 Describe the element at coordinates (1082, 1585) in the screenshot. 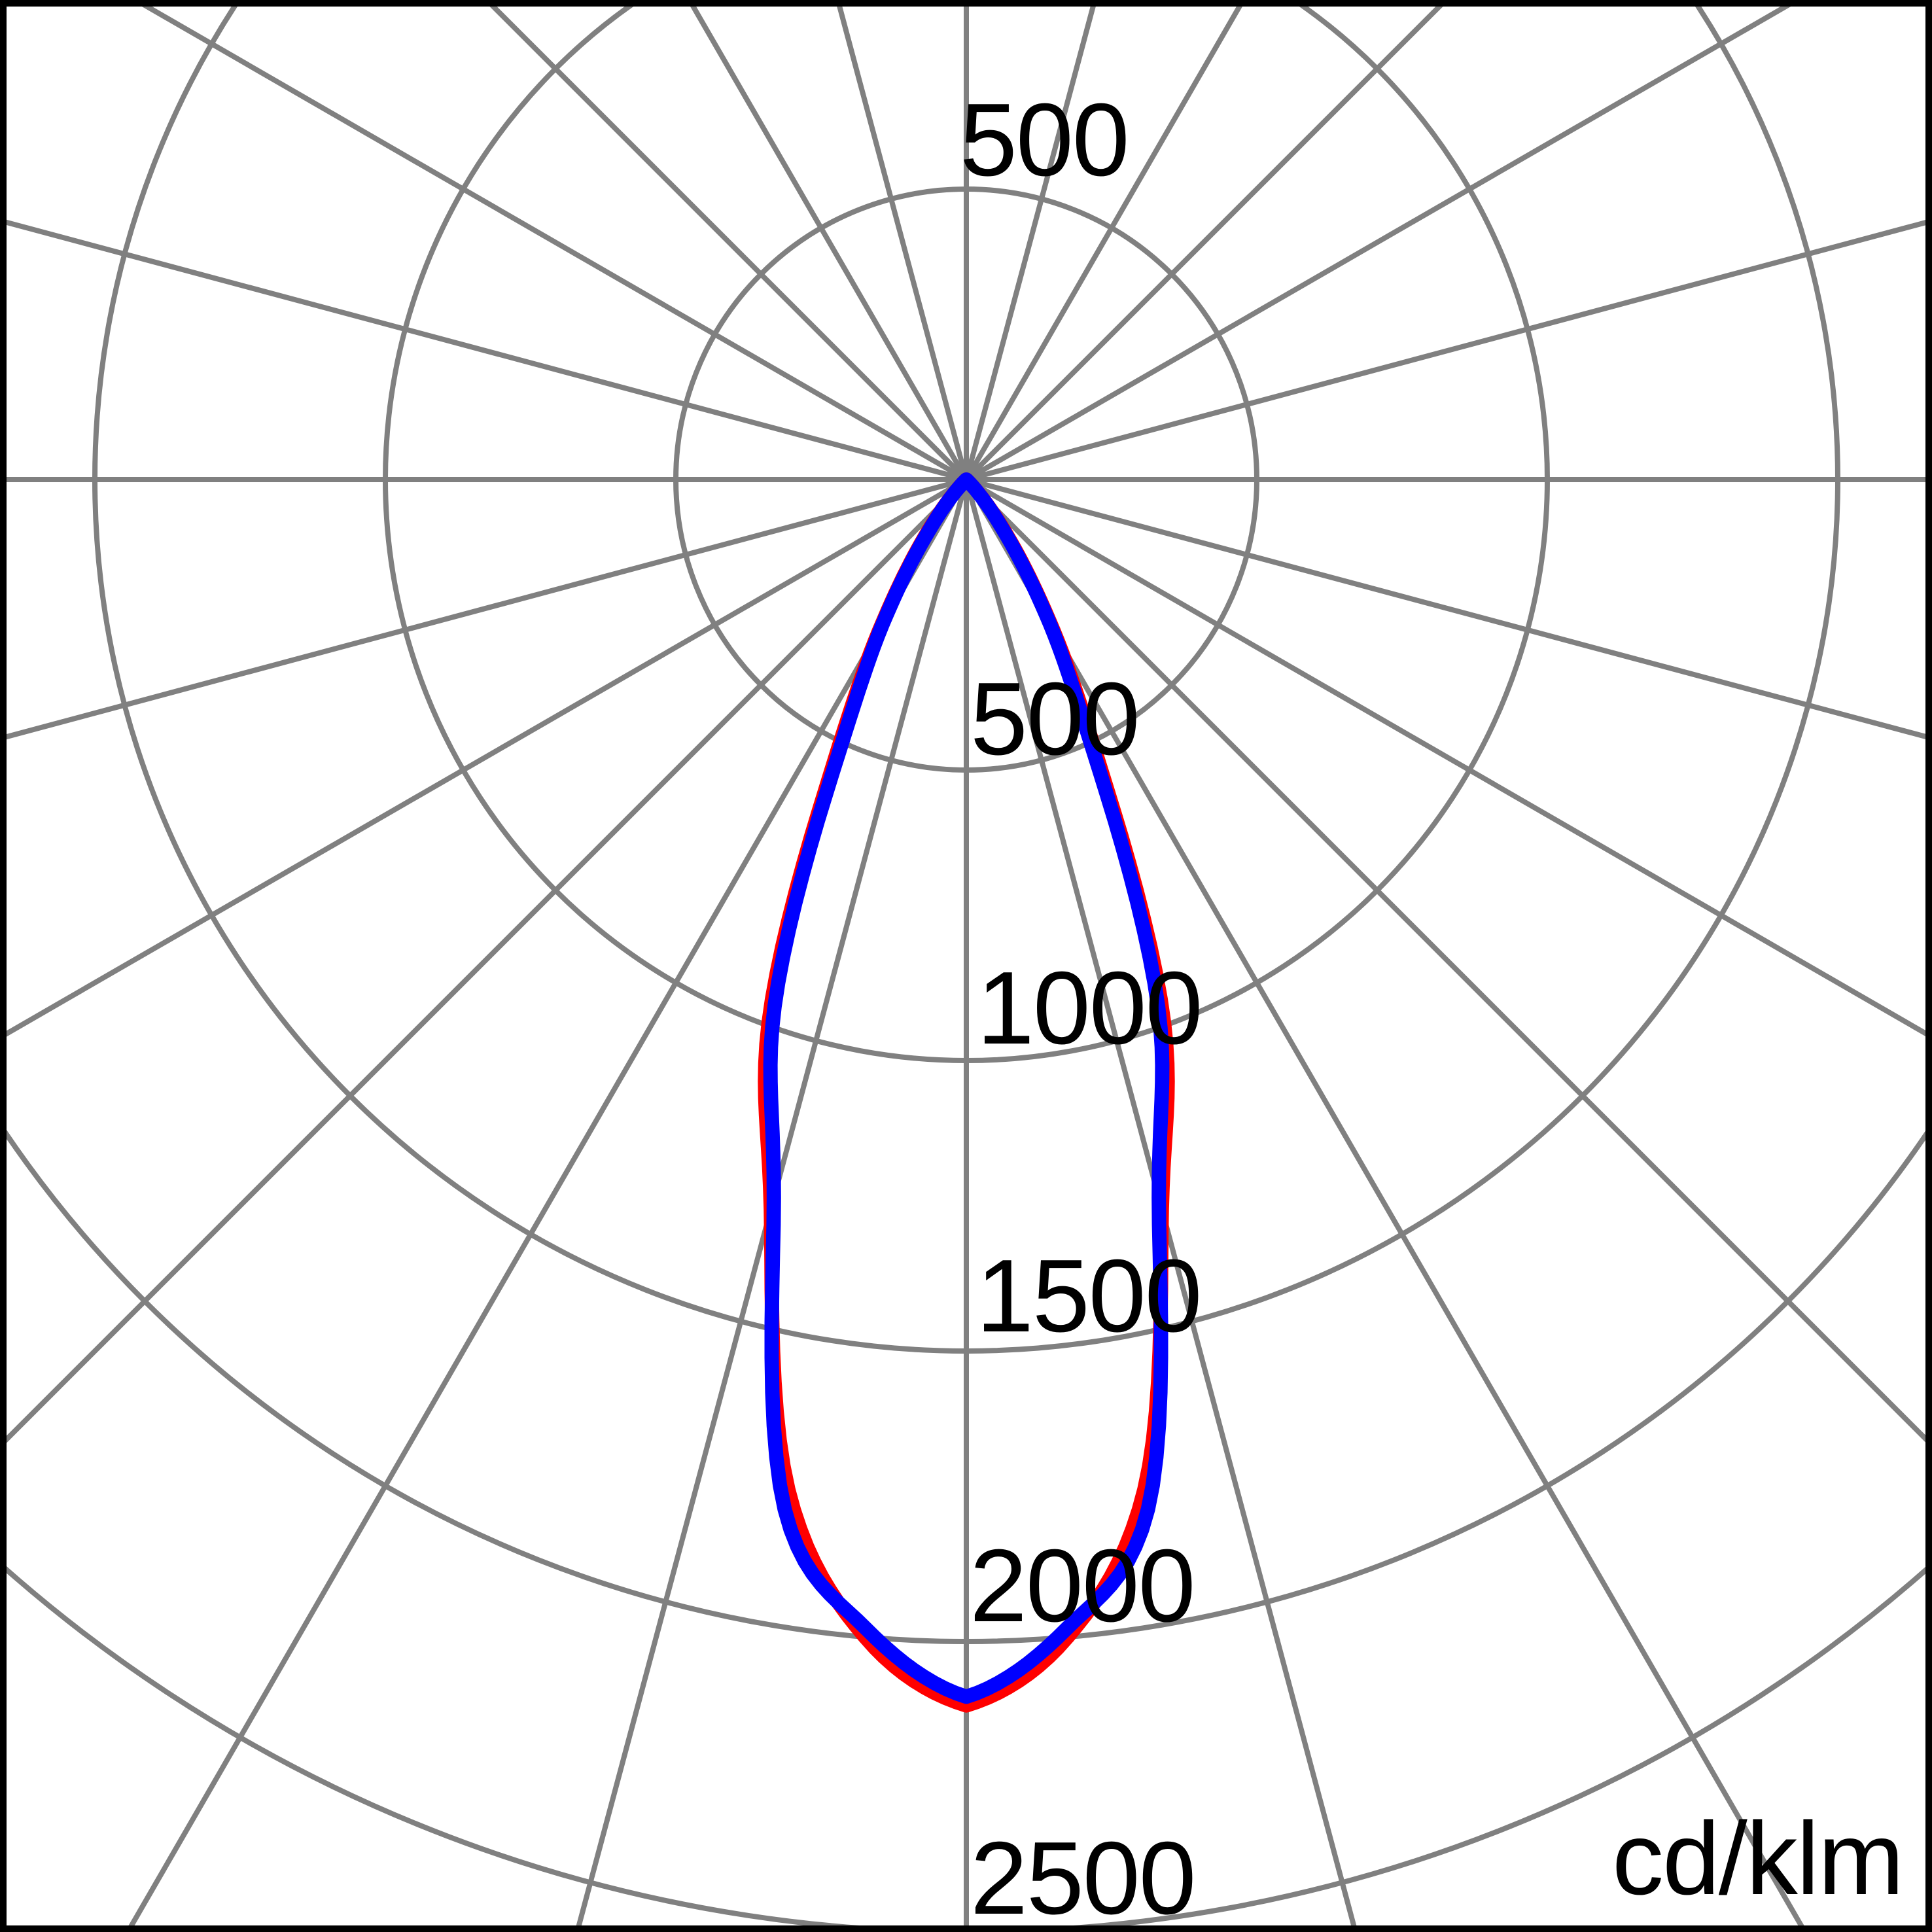

I see `ring-label-2000: 2000` at that location.